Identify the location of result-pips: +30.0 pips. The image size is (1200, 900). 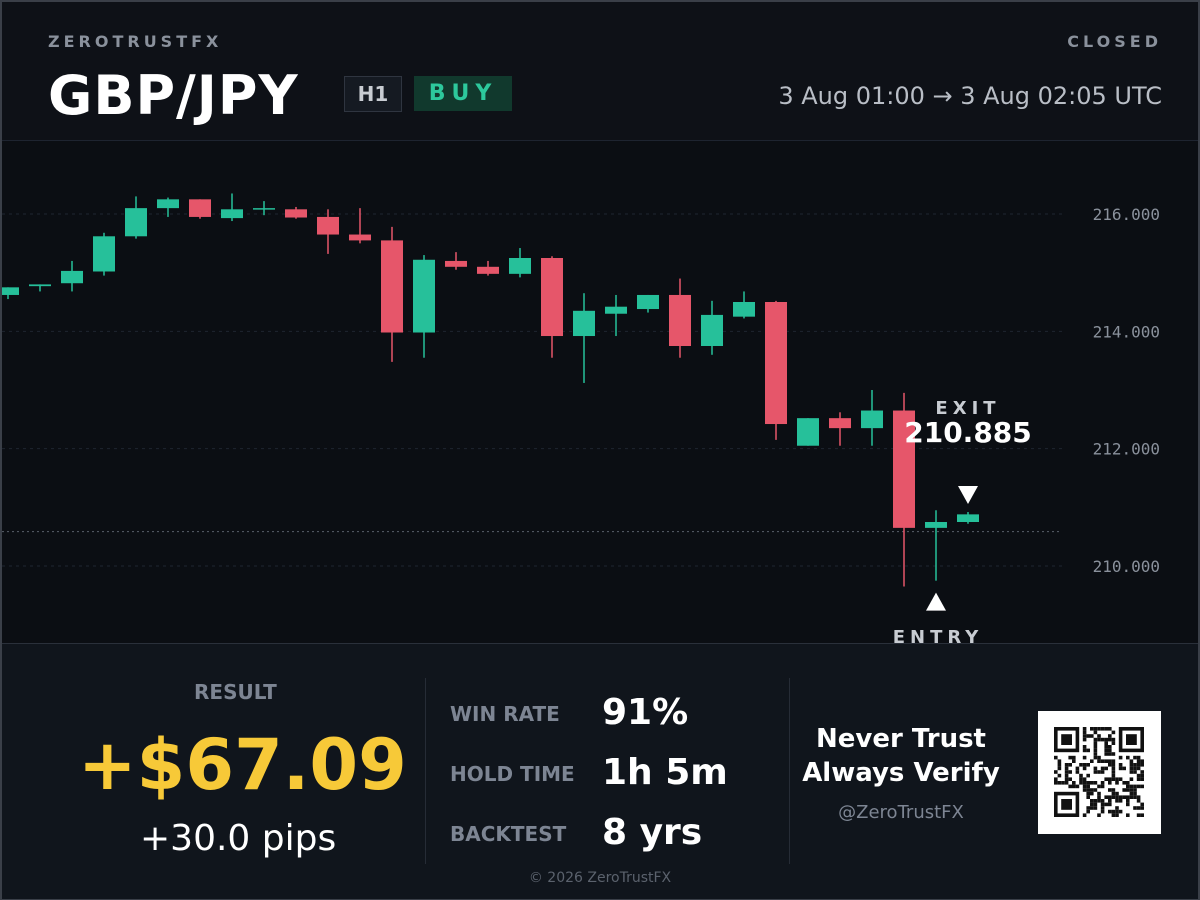
(238, 838).